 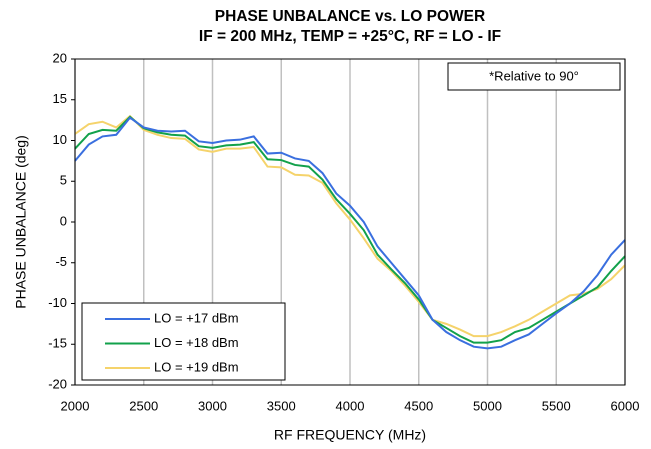 What do you see at coordinates (196, 342) in the screenshot?
I see `legend-label: LO = +18 dBm` at bounding box center [196, 342].